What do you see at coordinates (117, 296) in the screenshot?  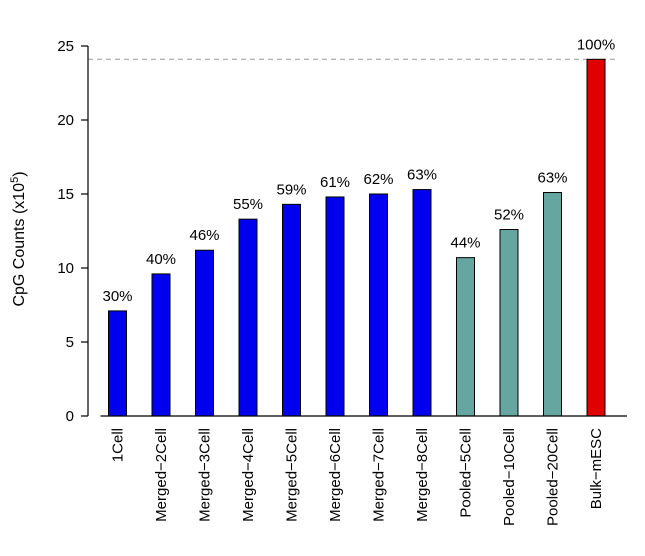 I see `data-label-1cell: 30%` at bounding box center [117, 296].